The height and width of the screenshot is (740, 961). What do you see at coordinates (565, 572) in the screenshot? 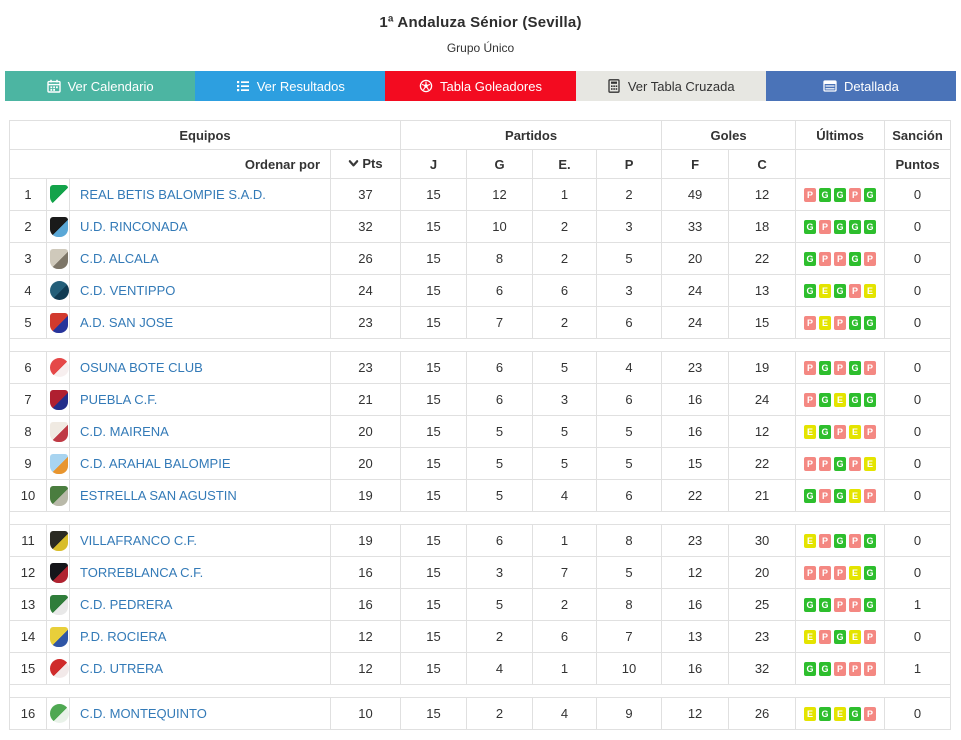
I see `e-cell: 7` at bounding box center [565, 572].